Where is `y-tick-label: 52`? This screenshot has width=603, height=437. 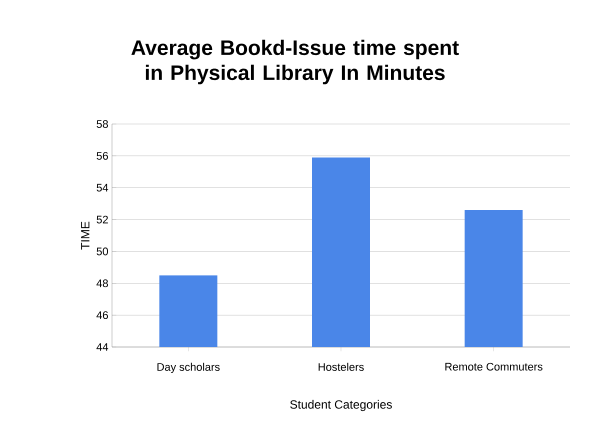
y-tick-label: 52 is located at coordinates (102, 220).